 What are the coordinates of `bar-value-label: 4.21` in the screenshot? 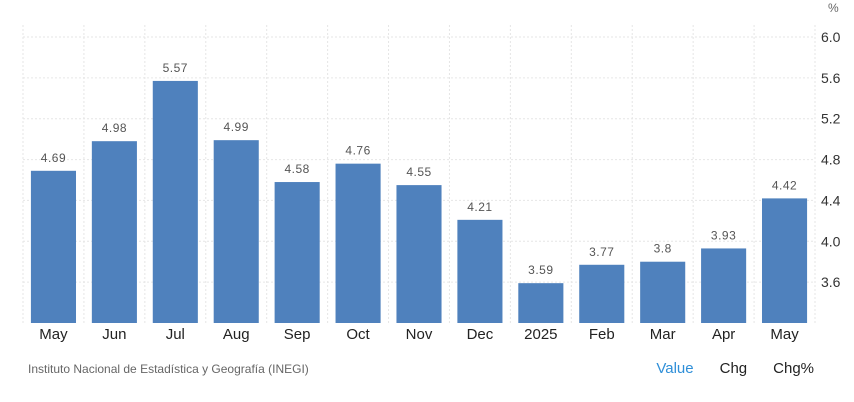 It's located at (479, 207).